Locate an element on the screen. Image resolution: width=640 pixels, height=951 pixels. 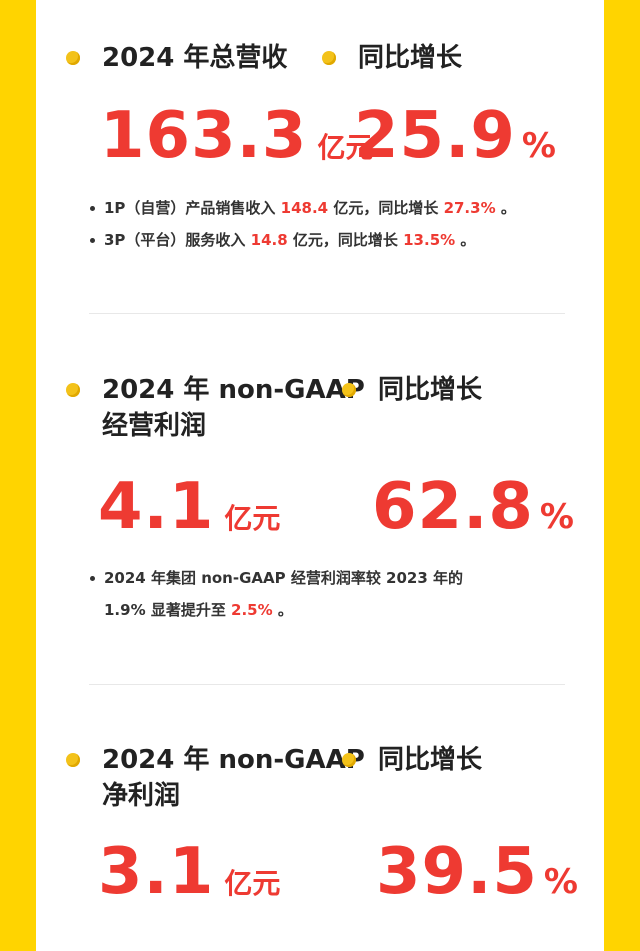
revenue-unit: 亿元 is located at coordinates (345, 147).